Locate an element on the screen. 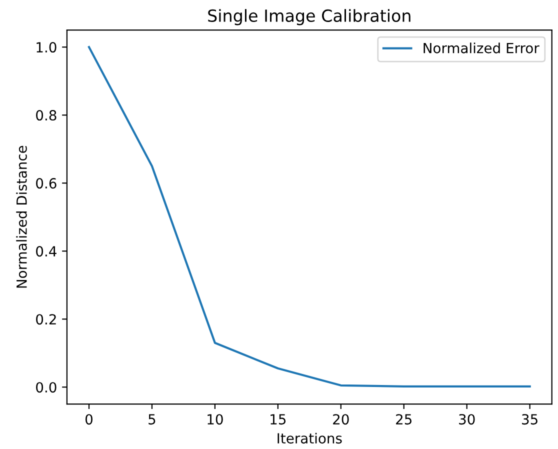 Image resolution: width=558 pixels, height=449 pixels. chart-title: Single Image Calibration is located at coordinates (309, 17).